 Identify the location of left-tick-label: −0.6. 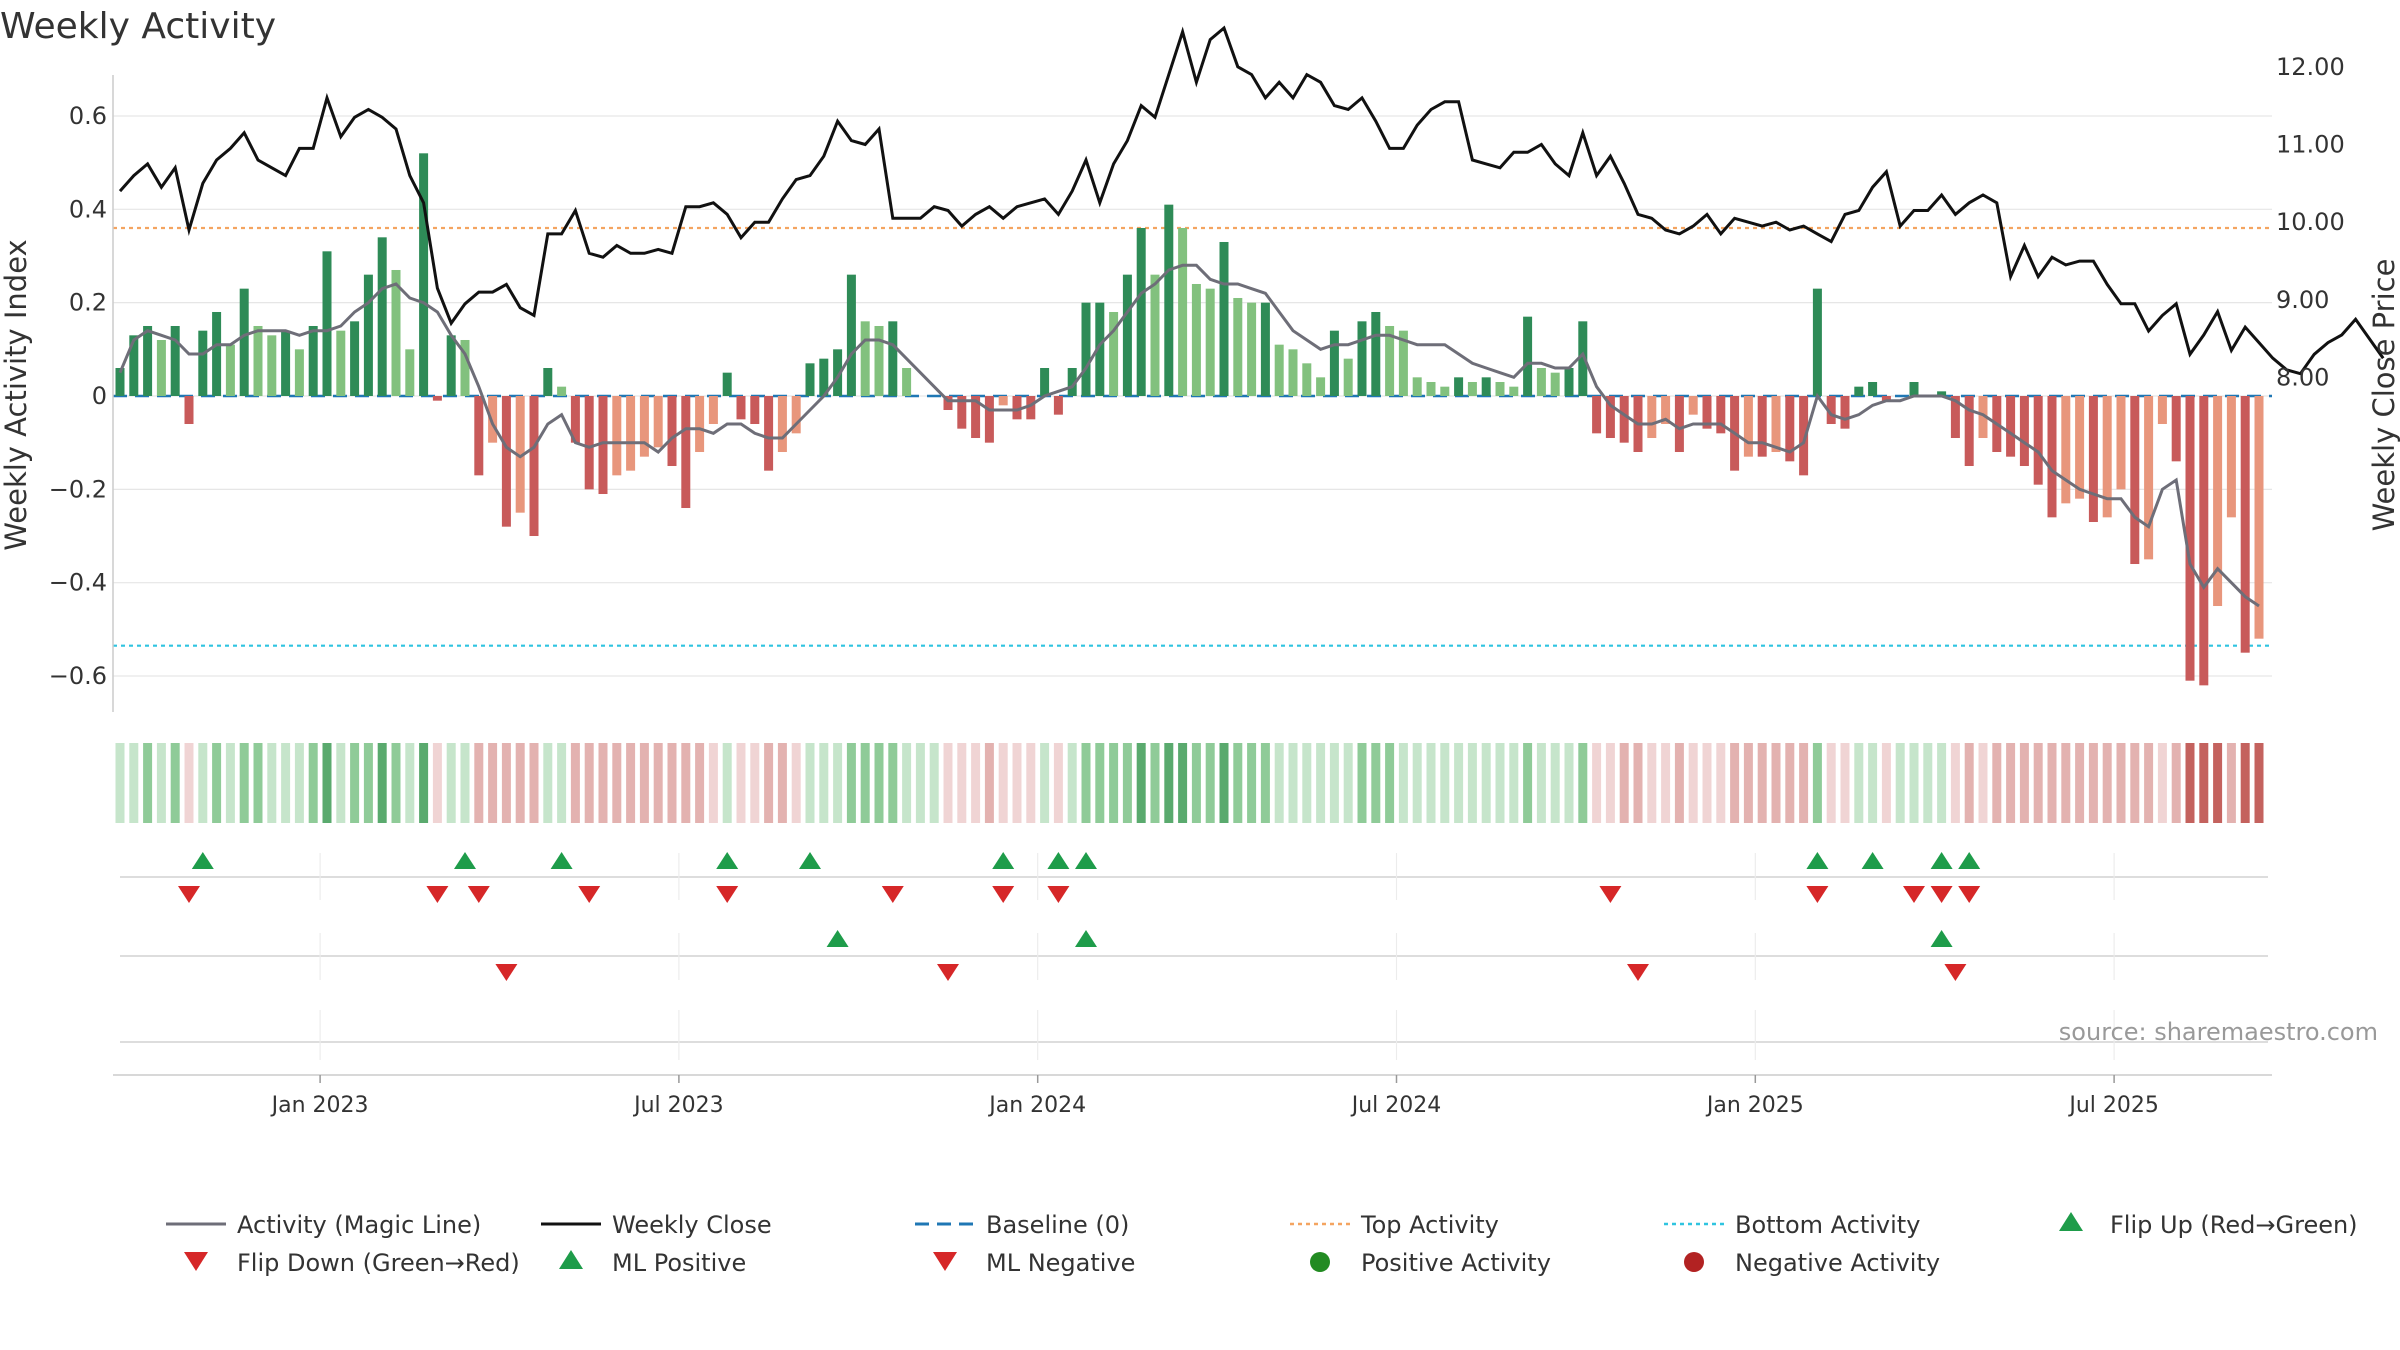
(78, 676).